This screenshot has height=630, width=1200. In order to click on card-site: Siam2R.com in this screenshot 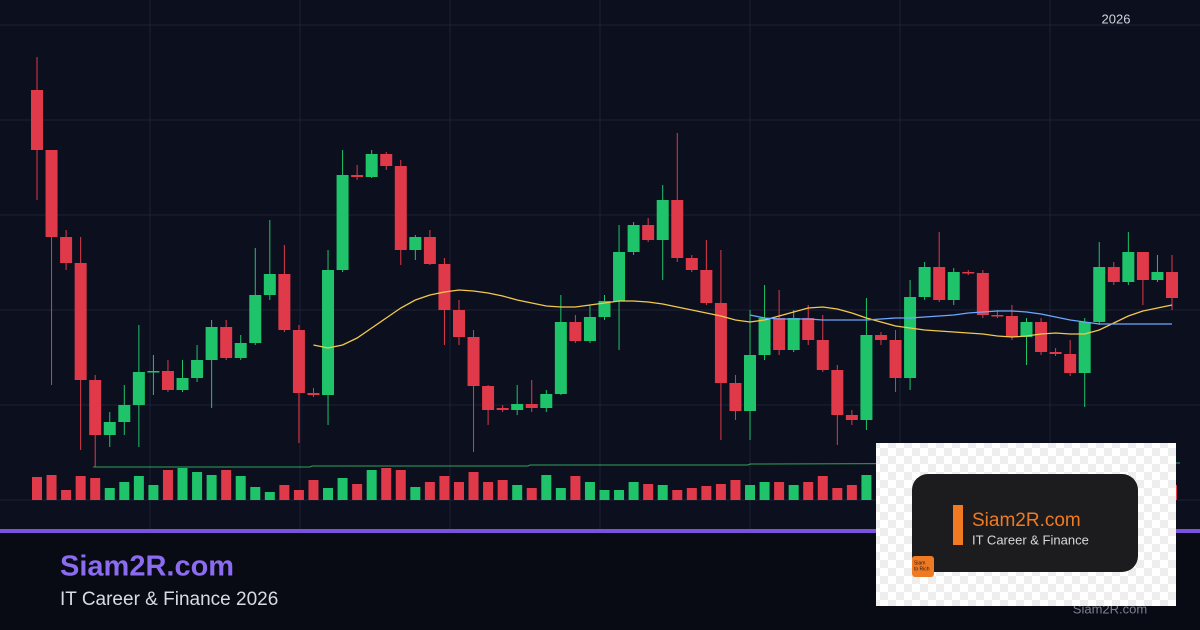, I will do `click(1026, 520)`.